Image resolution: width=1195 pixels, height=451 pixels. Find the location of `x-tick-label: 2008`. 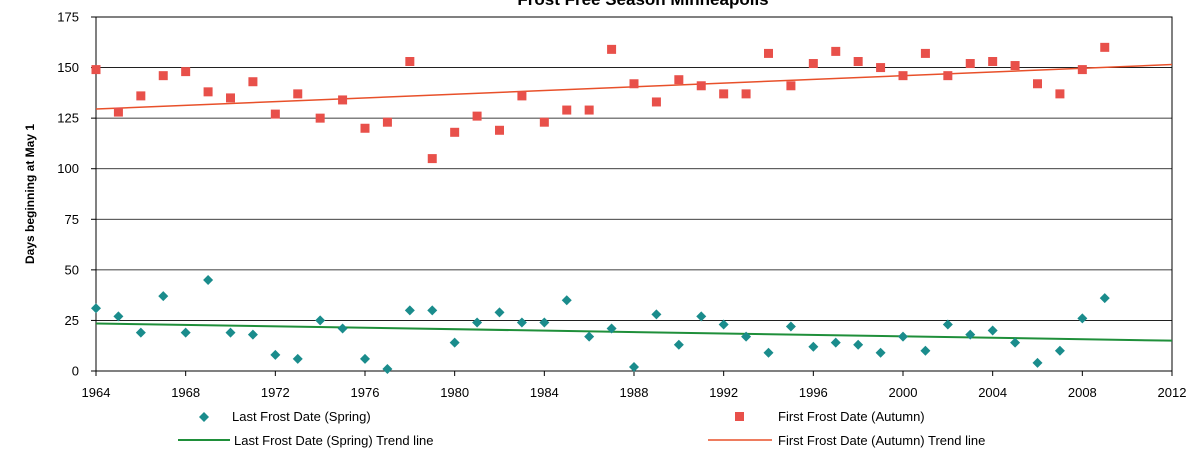

x-tick-label: 2008 is located at coordinates (1082, 392).